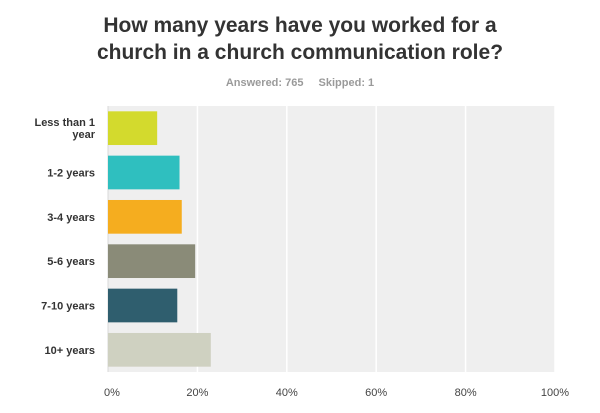 The width and height of the screenshot is (600, 413). I want to click on chart-title-line-1: How many years have you worked for a, so click(300, 25).